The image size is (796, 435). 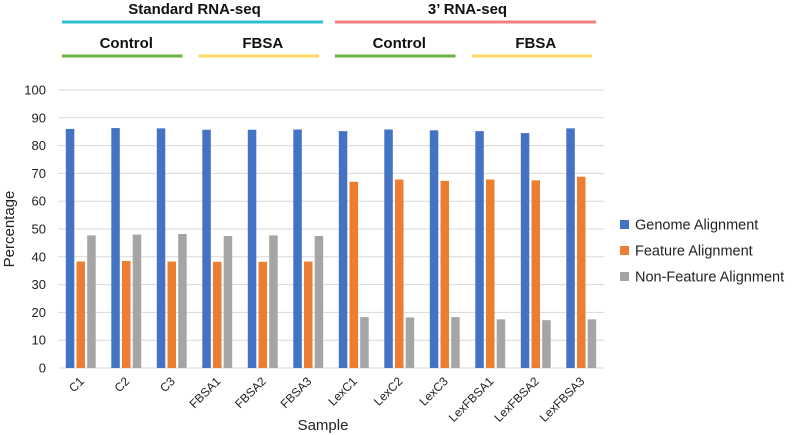 I want to click on x-tick-label: LexC2, so click(x=388, y=391).